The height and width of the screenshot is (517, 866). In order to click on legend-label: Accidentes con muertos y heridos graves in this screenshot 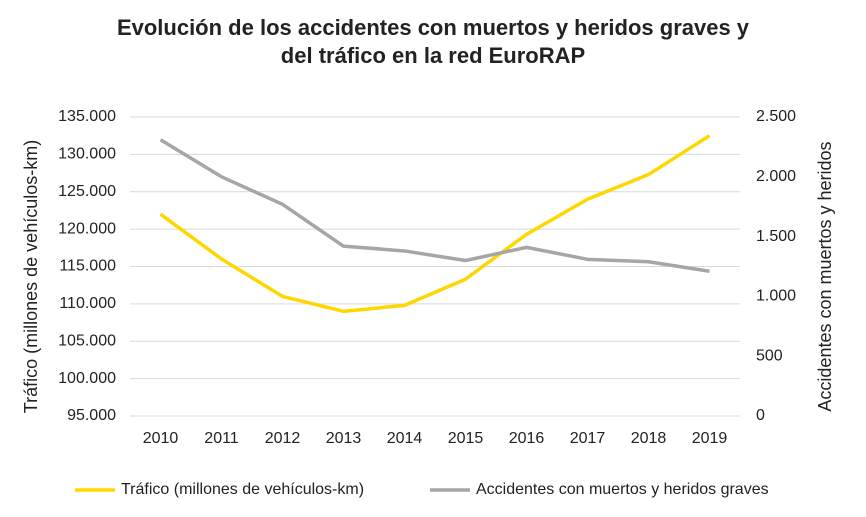, I will do `click(622, 489)`.